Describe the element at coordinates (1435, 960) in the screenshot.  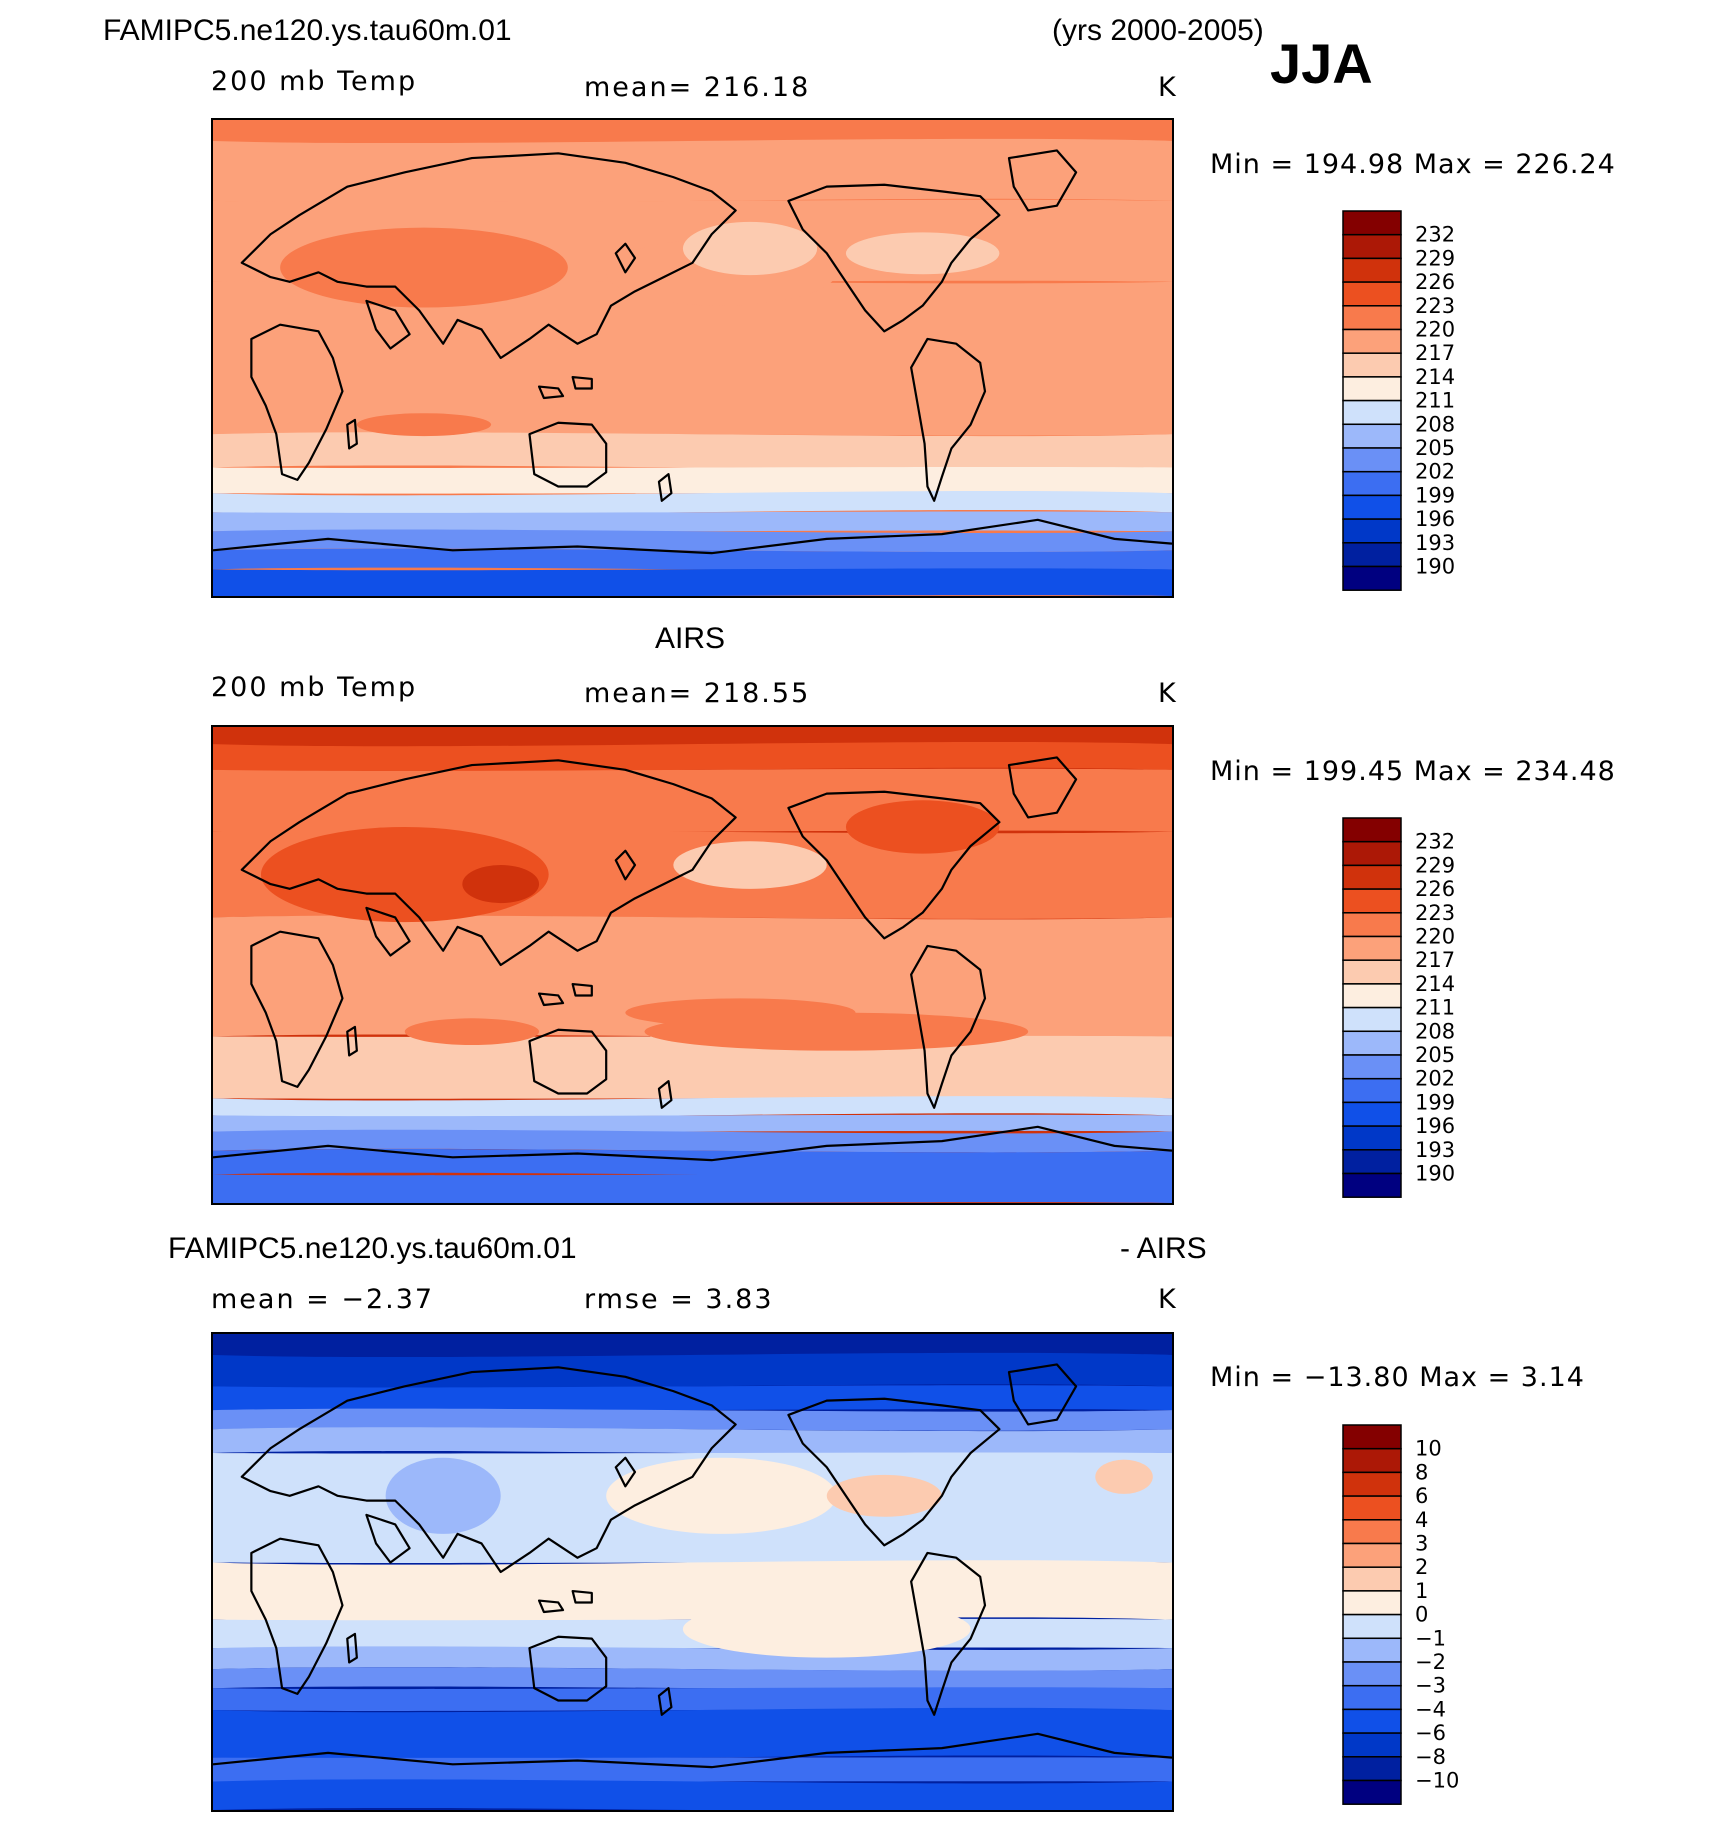
I see `colorbar-tick-label: 217` at that location.